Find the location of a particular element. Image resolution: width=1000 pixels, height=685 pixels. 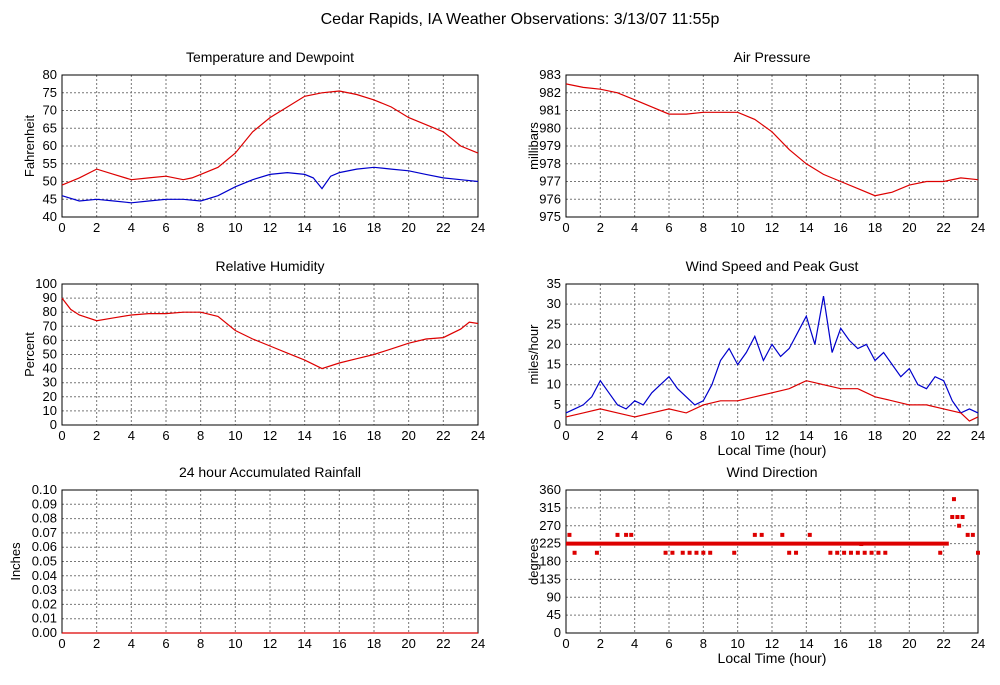

pressure-x-tick-label: 2 is located at coordinates (600, 227).